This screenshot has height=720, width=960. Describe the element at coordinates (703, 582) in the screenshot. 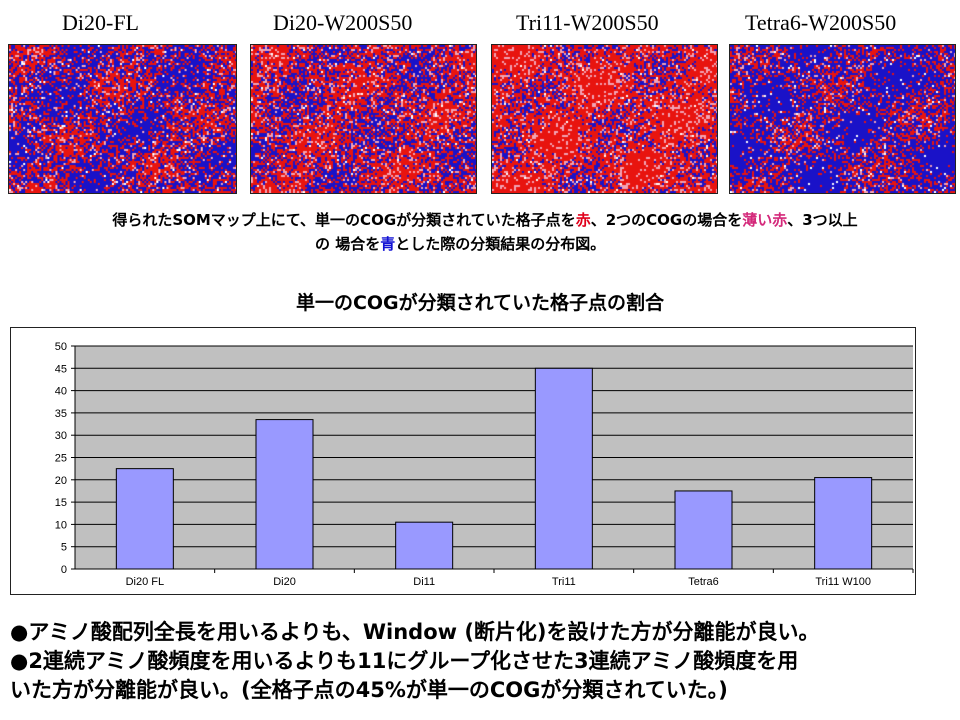

I see `x-tick-label: Tetra6` at that location.